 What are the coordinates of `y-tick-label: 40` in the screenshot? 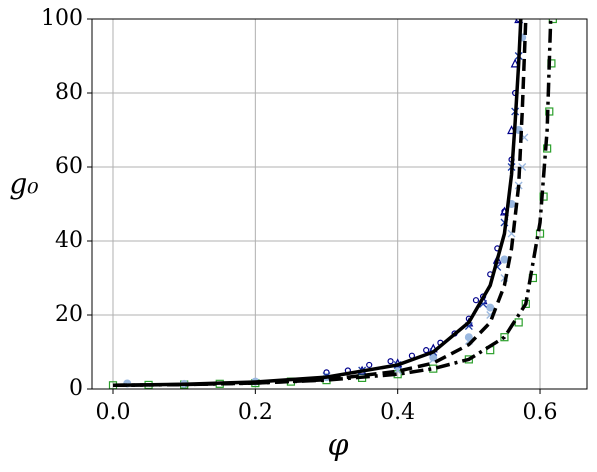 It's located at (69, 240).